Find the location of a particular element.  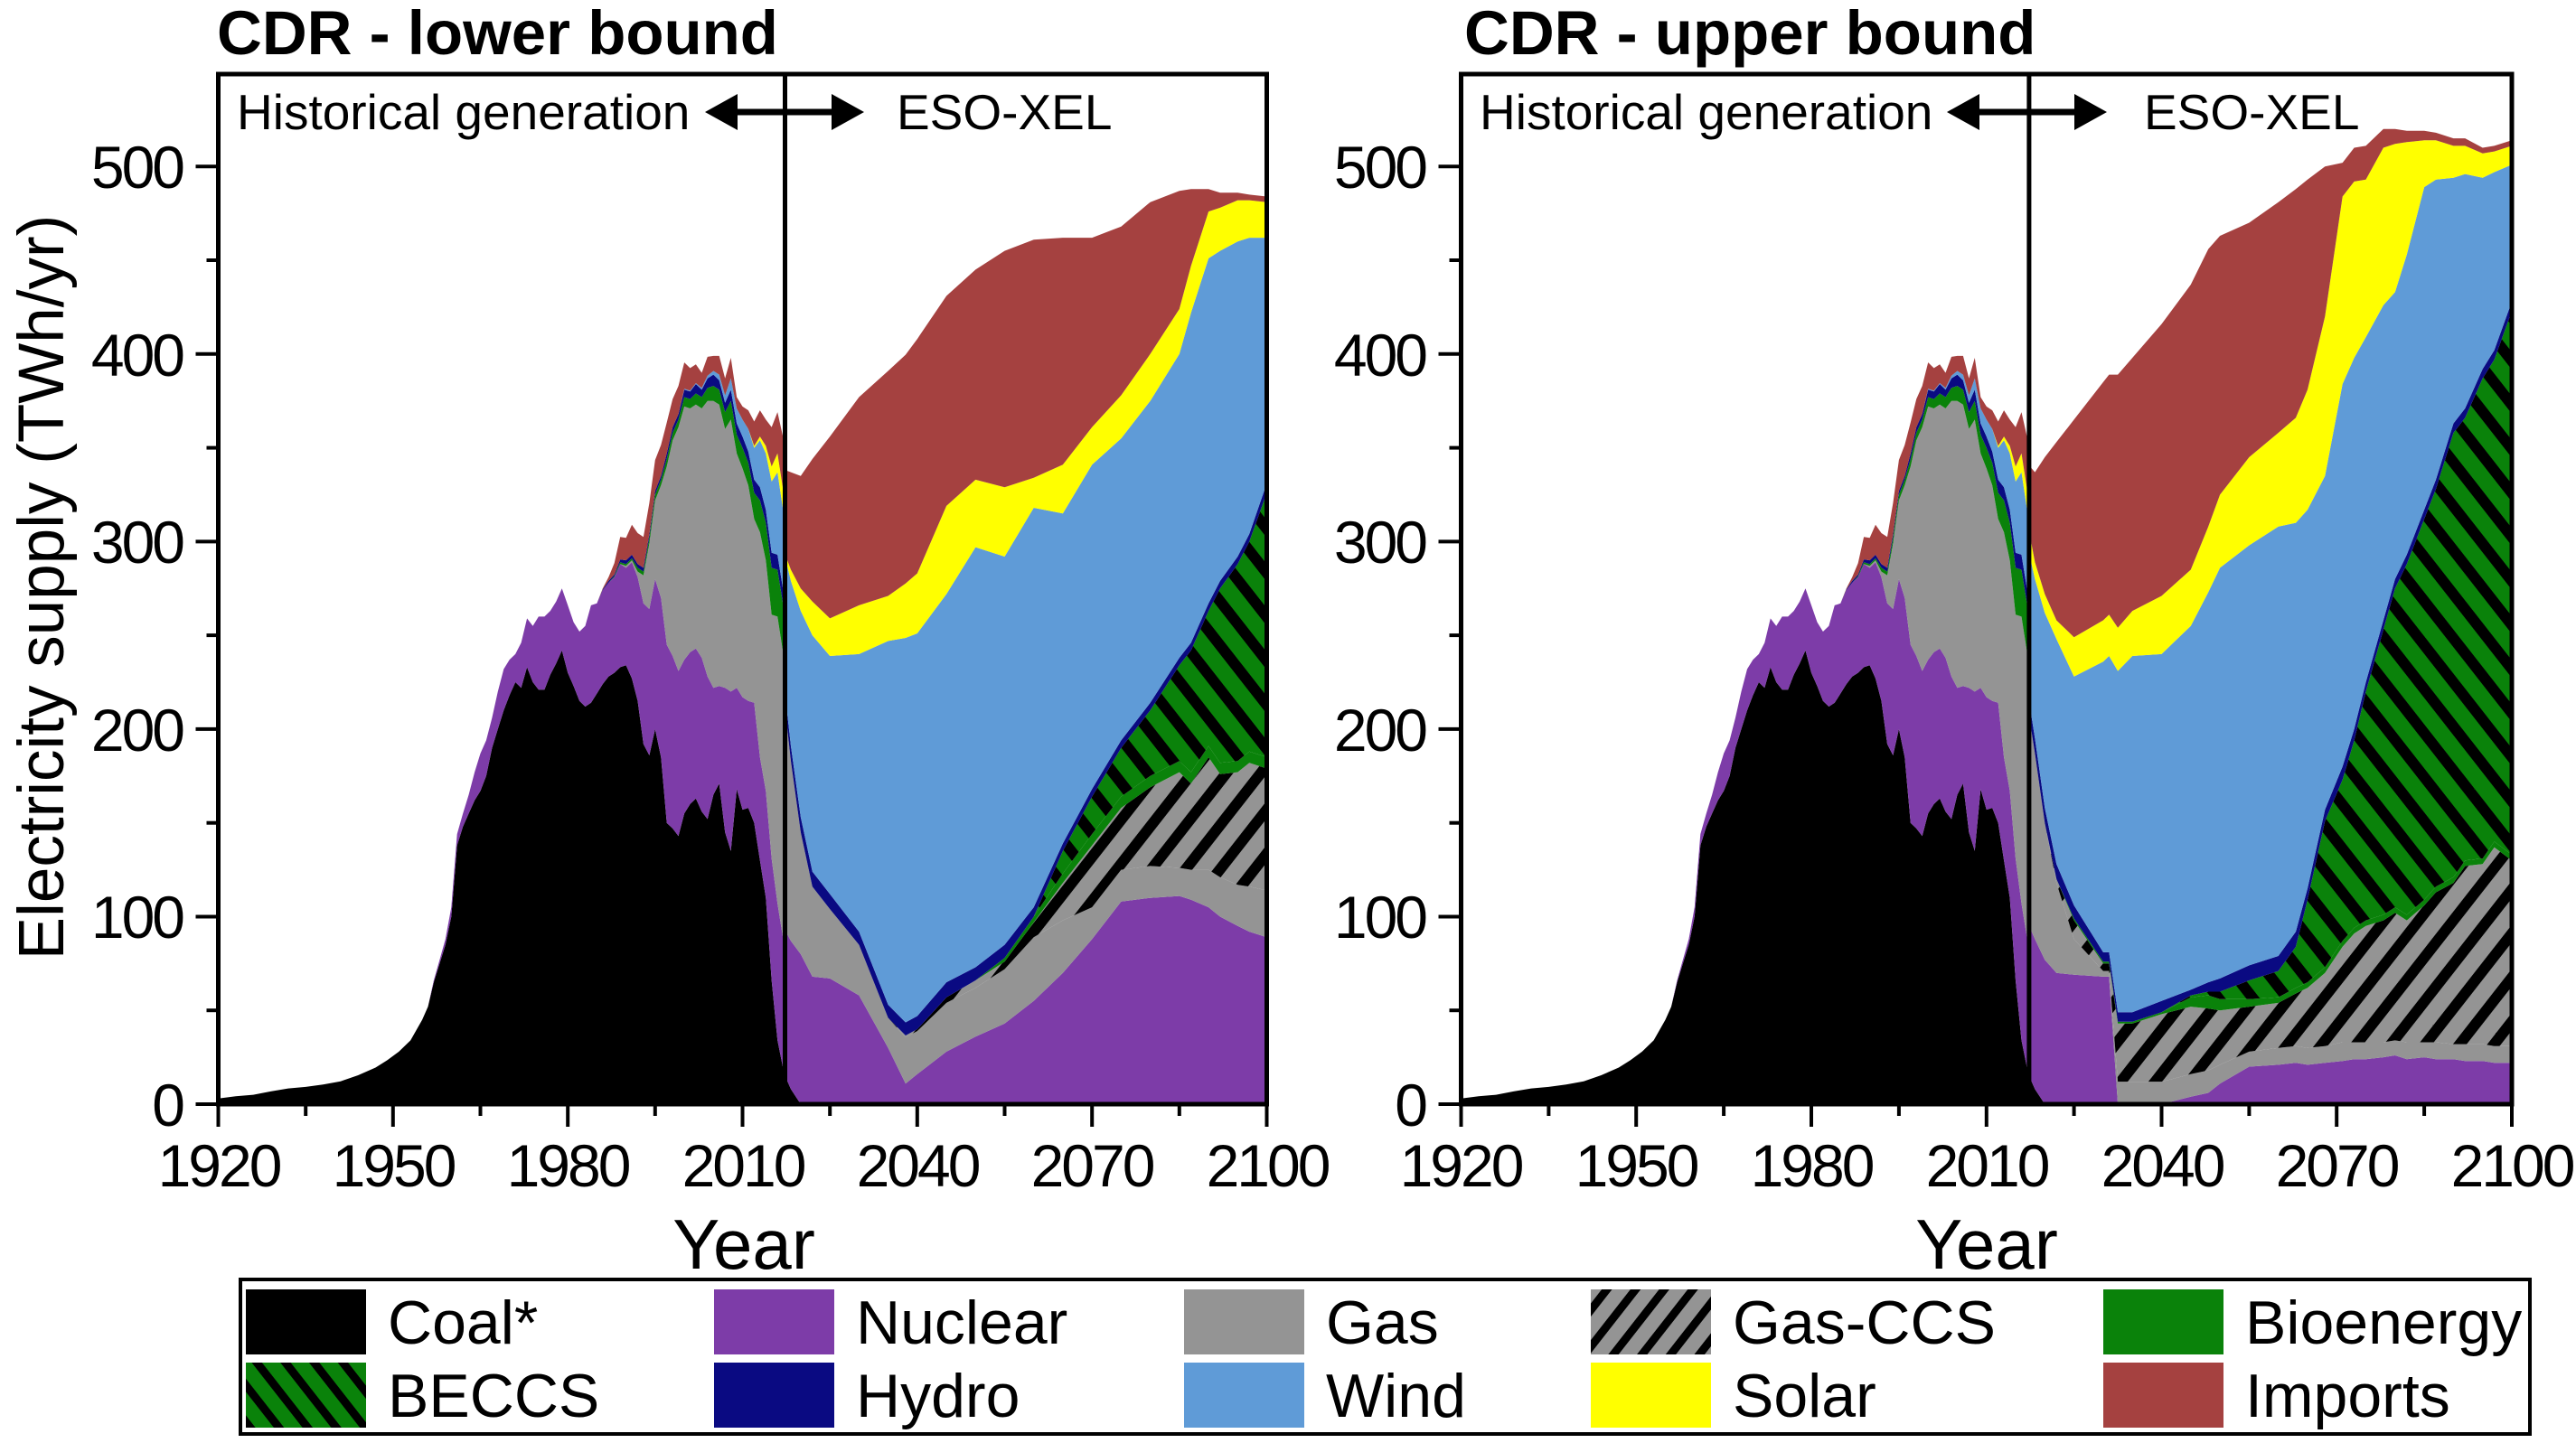

svg-text: CDR - lower bound is located at coordinates (498, 34).